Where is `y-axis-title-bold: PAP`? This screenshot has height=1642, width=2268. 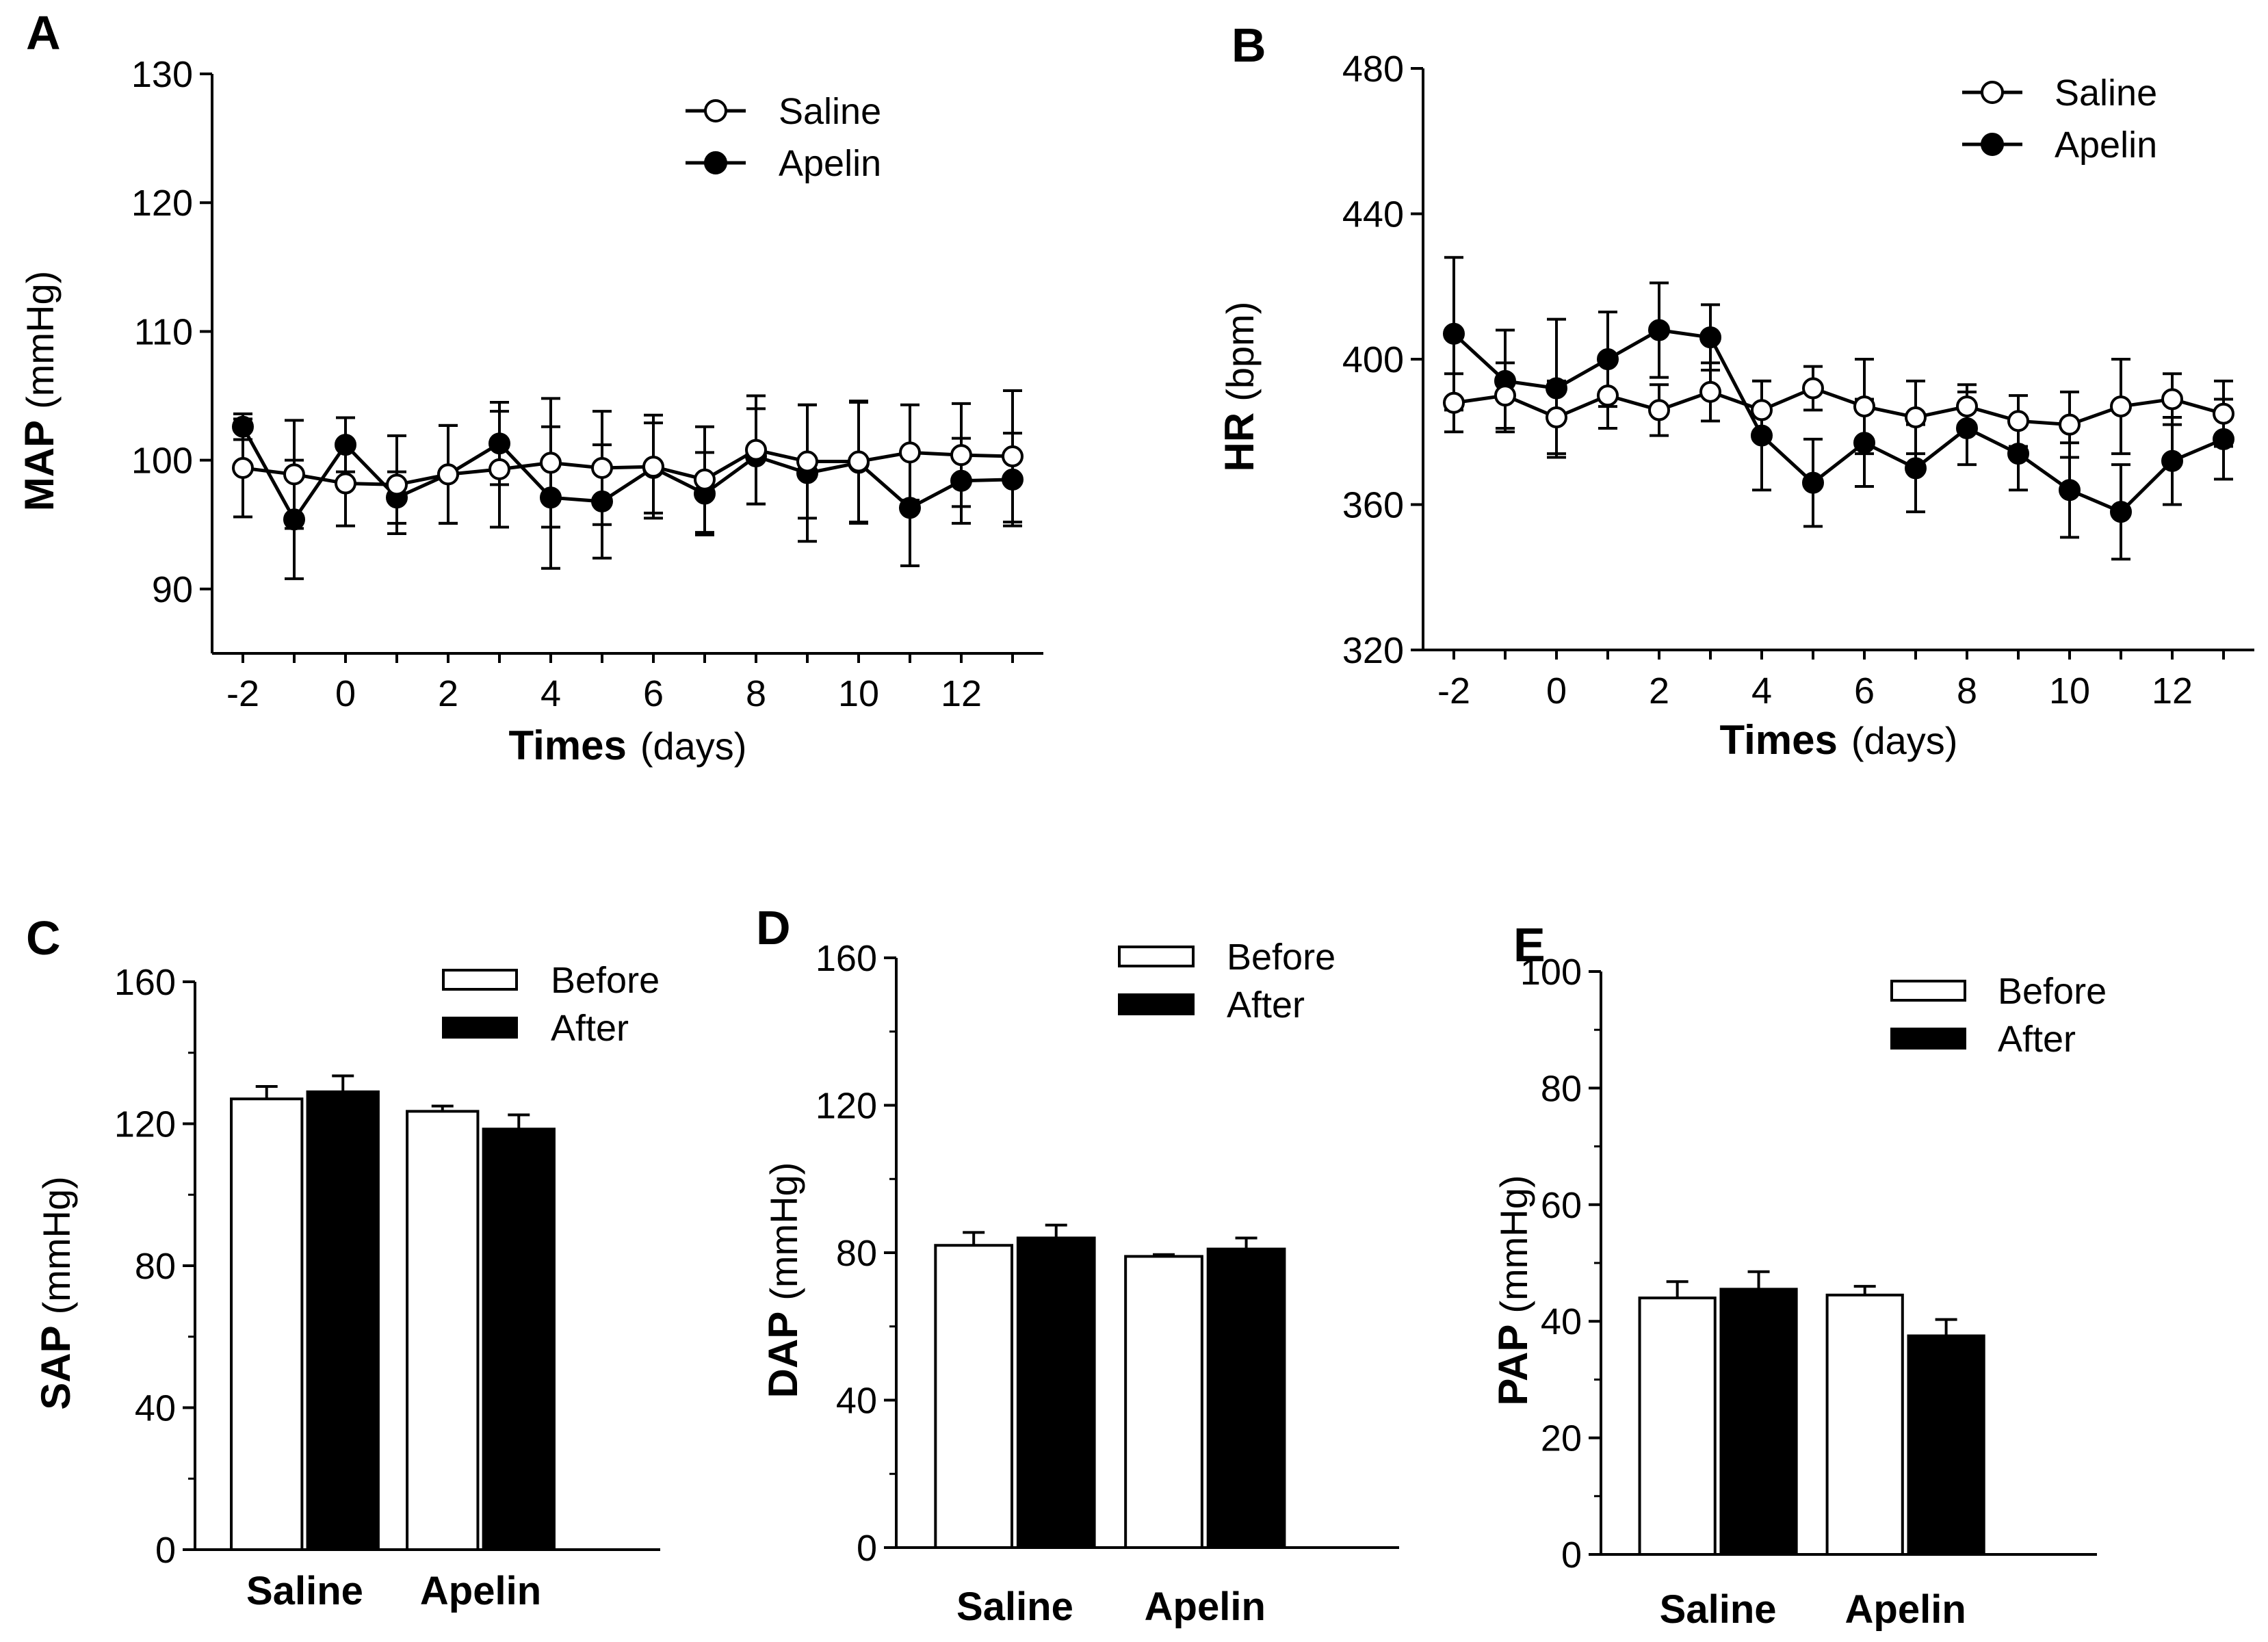
y-axis-title-bold: PAP is located at coordinates (1513, 1365).